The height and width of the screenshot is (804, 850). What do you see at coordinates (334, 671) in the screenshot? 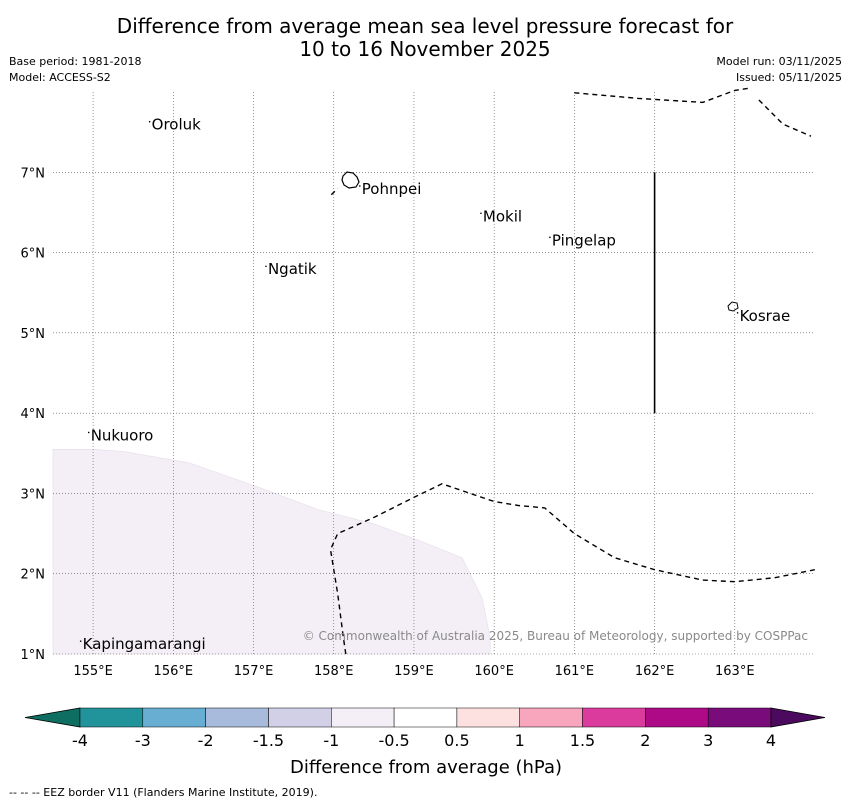
I see `longitude-tick-label: 158°E` at bounding box center [334, 671].